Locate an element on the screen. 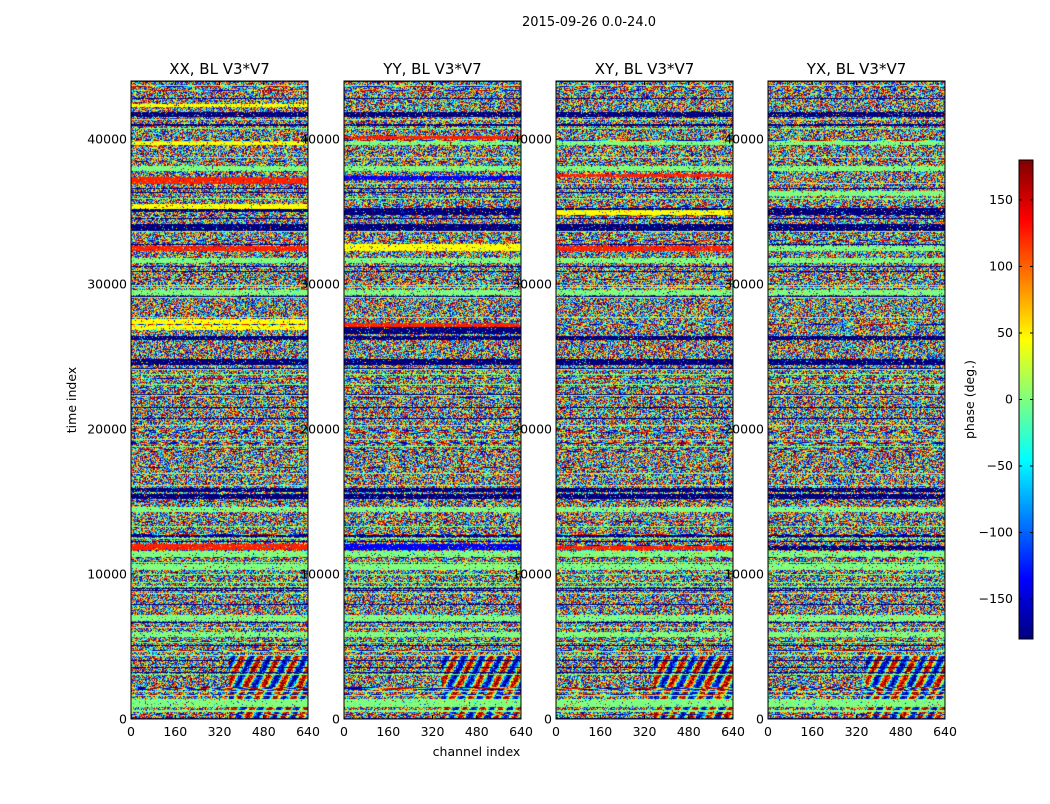  colorbar-tick-label: −100 is located at coordinates (996, 532).